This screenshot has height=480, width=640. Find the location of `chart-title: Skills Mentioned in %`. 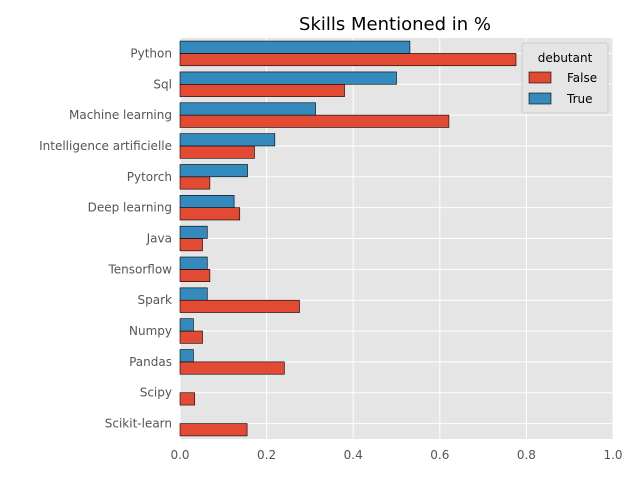

chart-title: Skills Mentioned in % is located at coordinates (395, 24).